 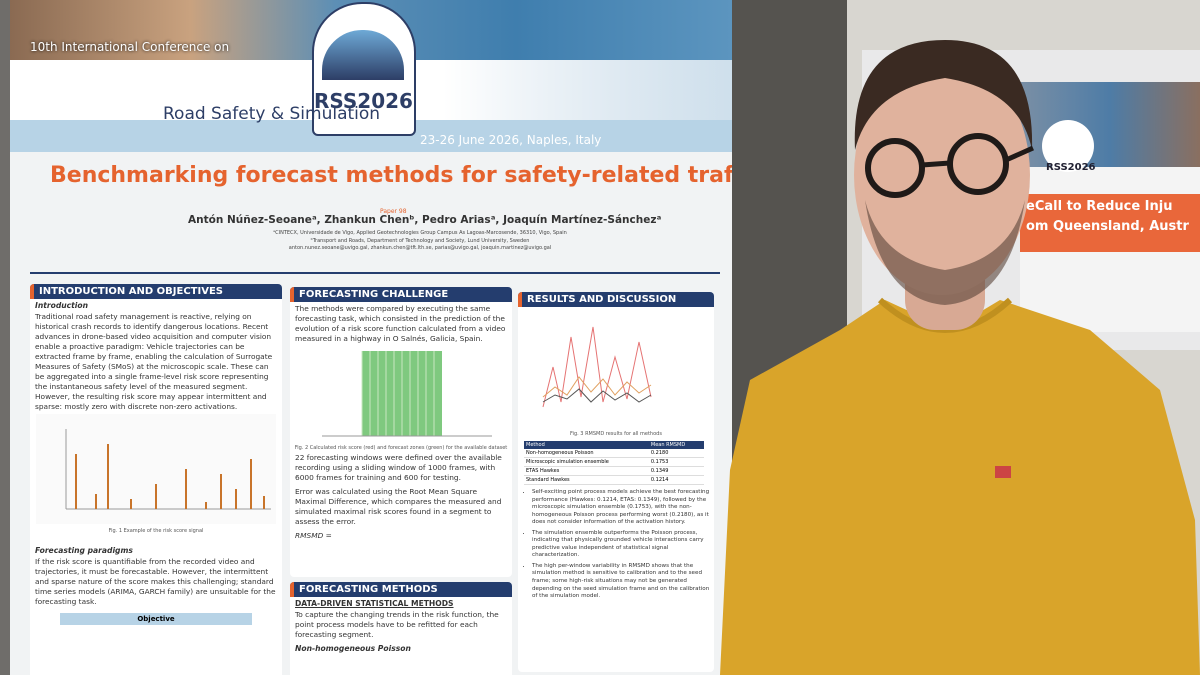 I want to click on table-row: ETAS Hawkes 0.1349, so click(x=614, y=471).